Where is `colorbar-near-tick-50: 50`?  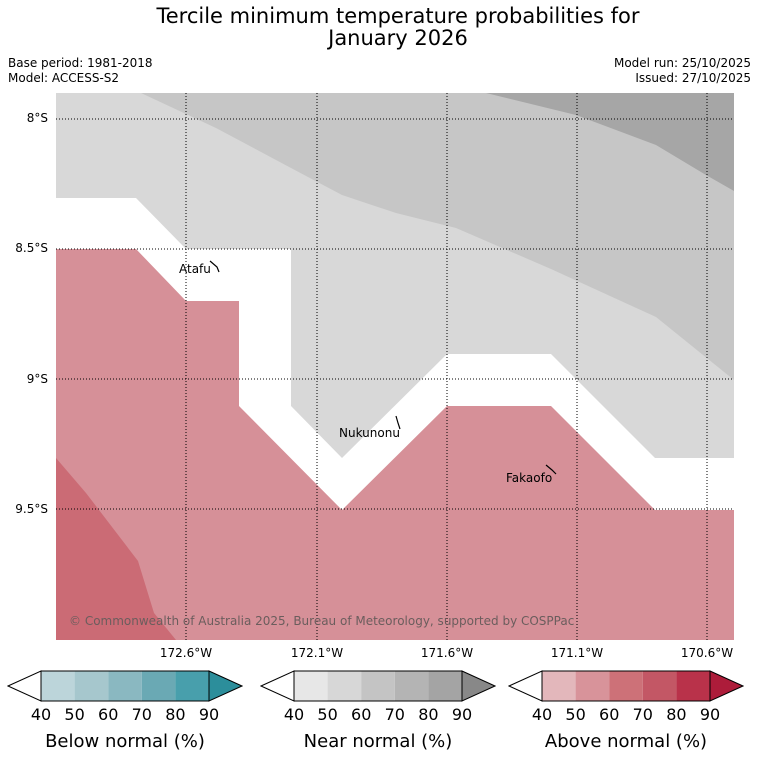
colorbar-near-tick-50: 50 is located at coordinates (327, 714).